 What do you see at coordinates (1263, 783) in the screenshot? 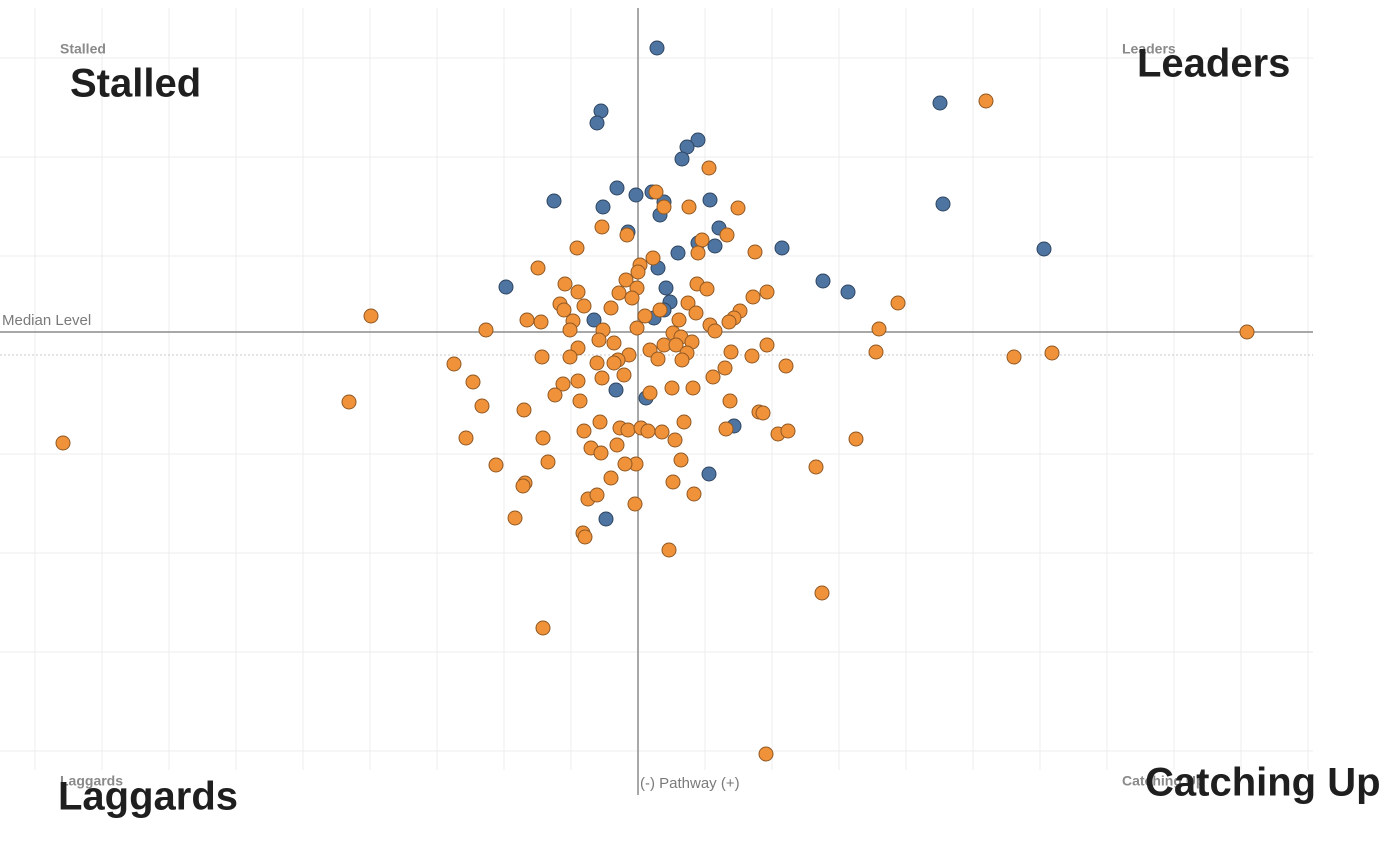
I see `overlay-label: Catching Up` at bounding box center [1263, 783].